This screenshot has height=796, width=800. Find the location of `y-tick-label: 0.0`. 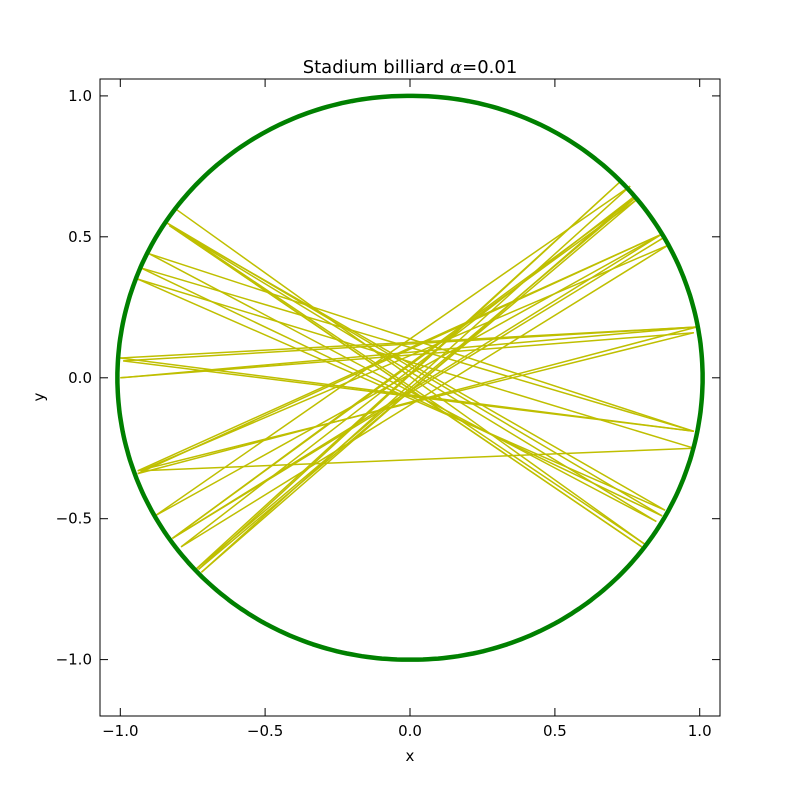

y-tick-label: 0.0 is located at coordinates (80, 378).